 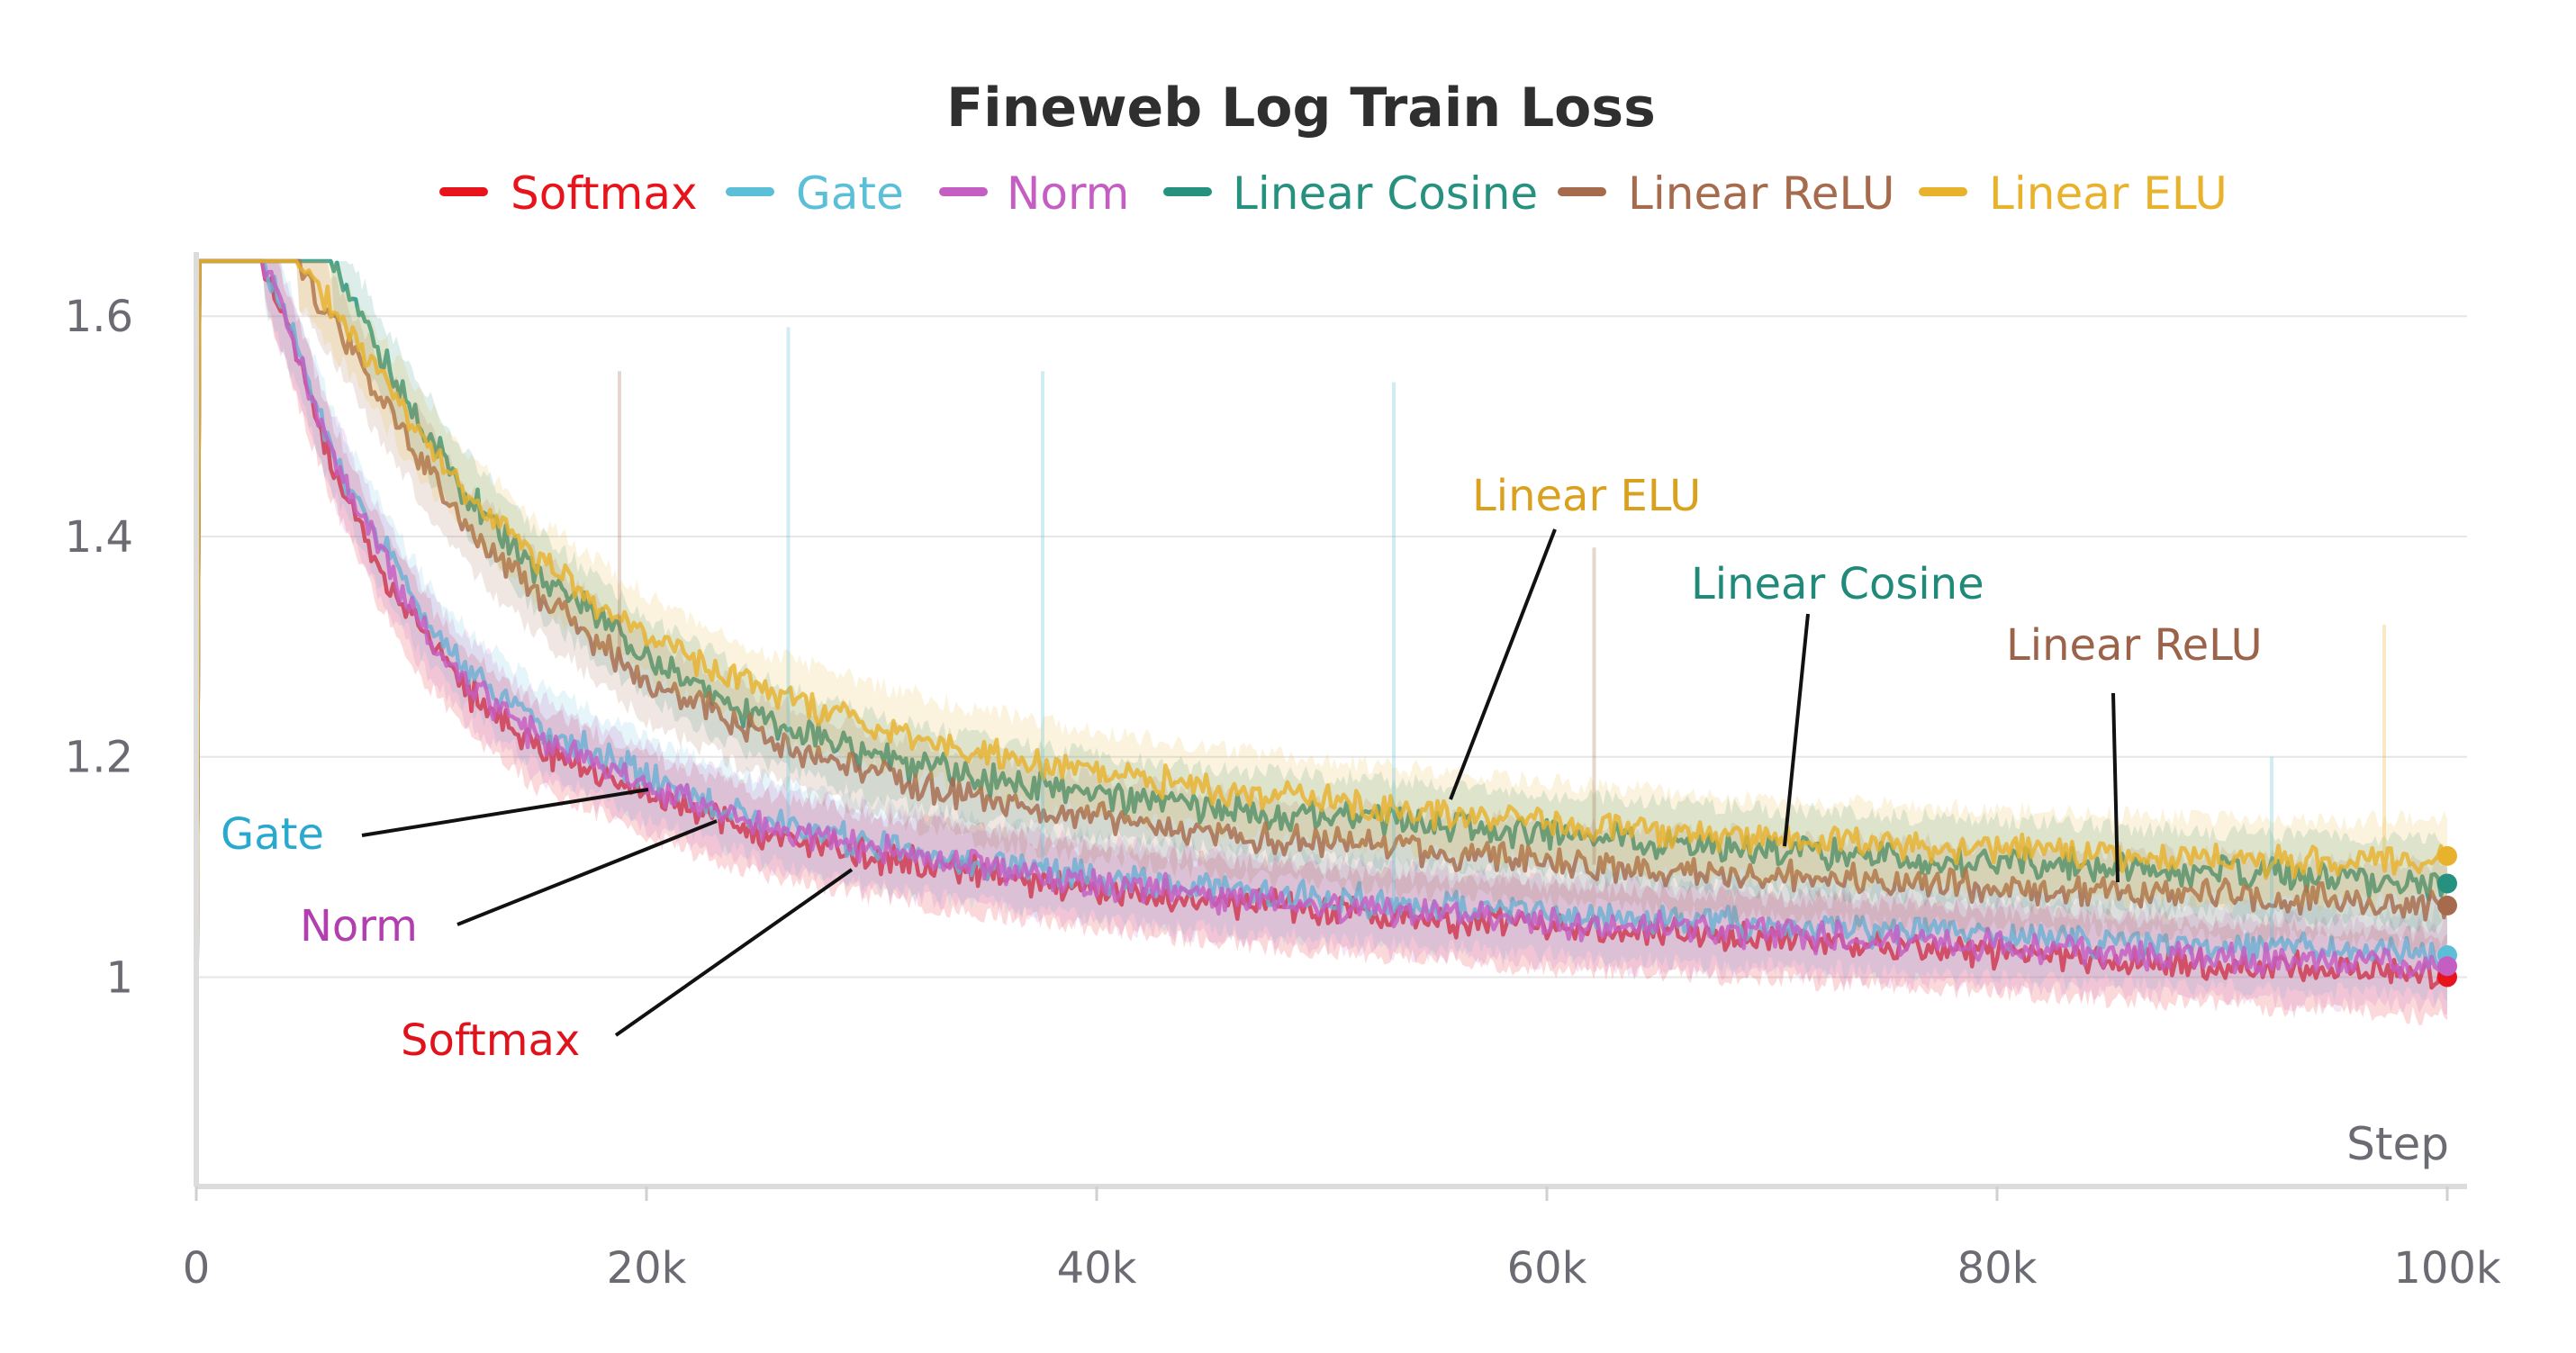 What do you see at coordinates (99, 537) in the screenshot?
I see `y-tick-label: 1.4` at bounding box center [99, 537].